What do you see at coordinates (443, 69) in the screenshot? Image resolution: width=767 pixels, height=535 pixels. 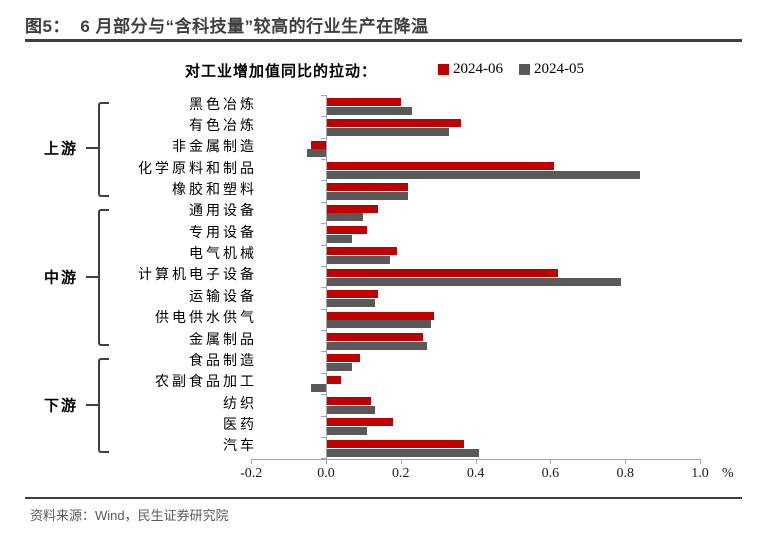 I see `legend-swatch-red` at bounding box center [443, 69].